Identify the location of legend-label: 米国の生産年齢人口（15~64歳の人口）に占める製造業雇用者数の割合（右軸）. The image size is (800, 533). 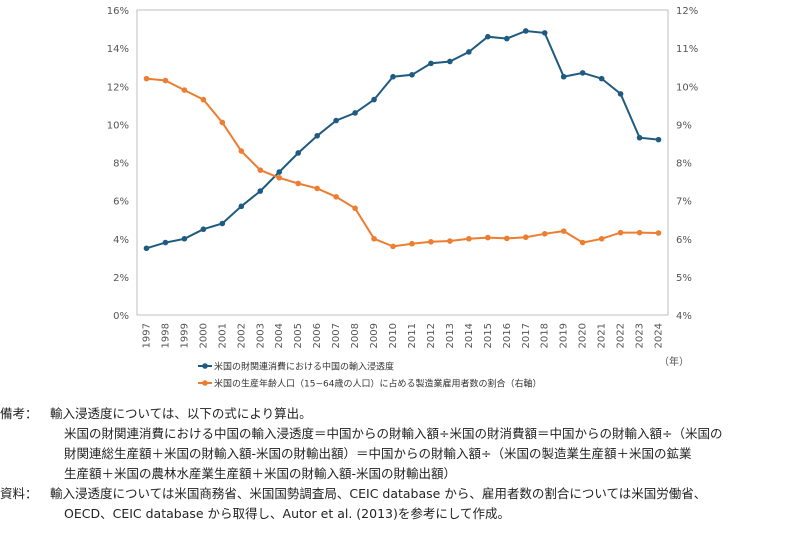
(377, 384).